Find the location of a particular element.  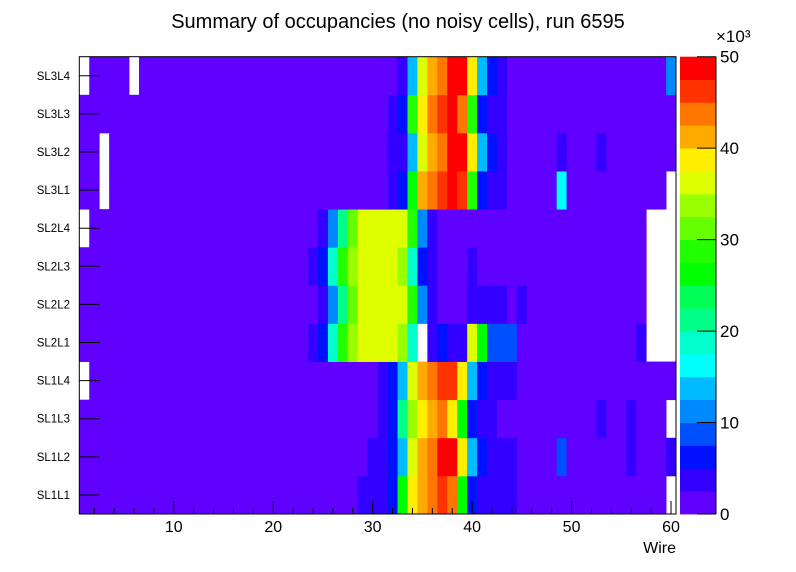

color-scale-tick-label: 30 is located at coordinates (729, 240).